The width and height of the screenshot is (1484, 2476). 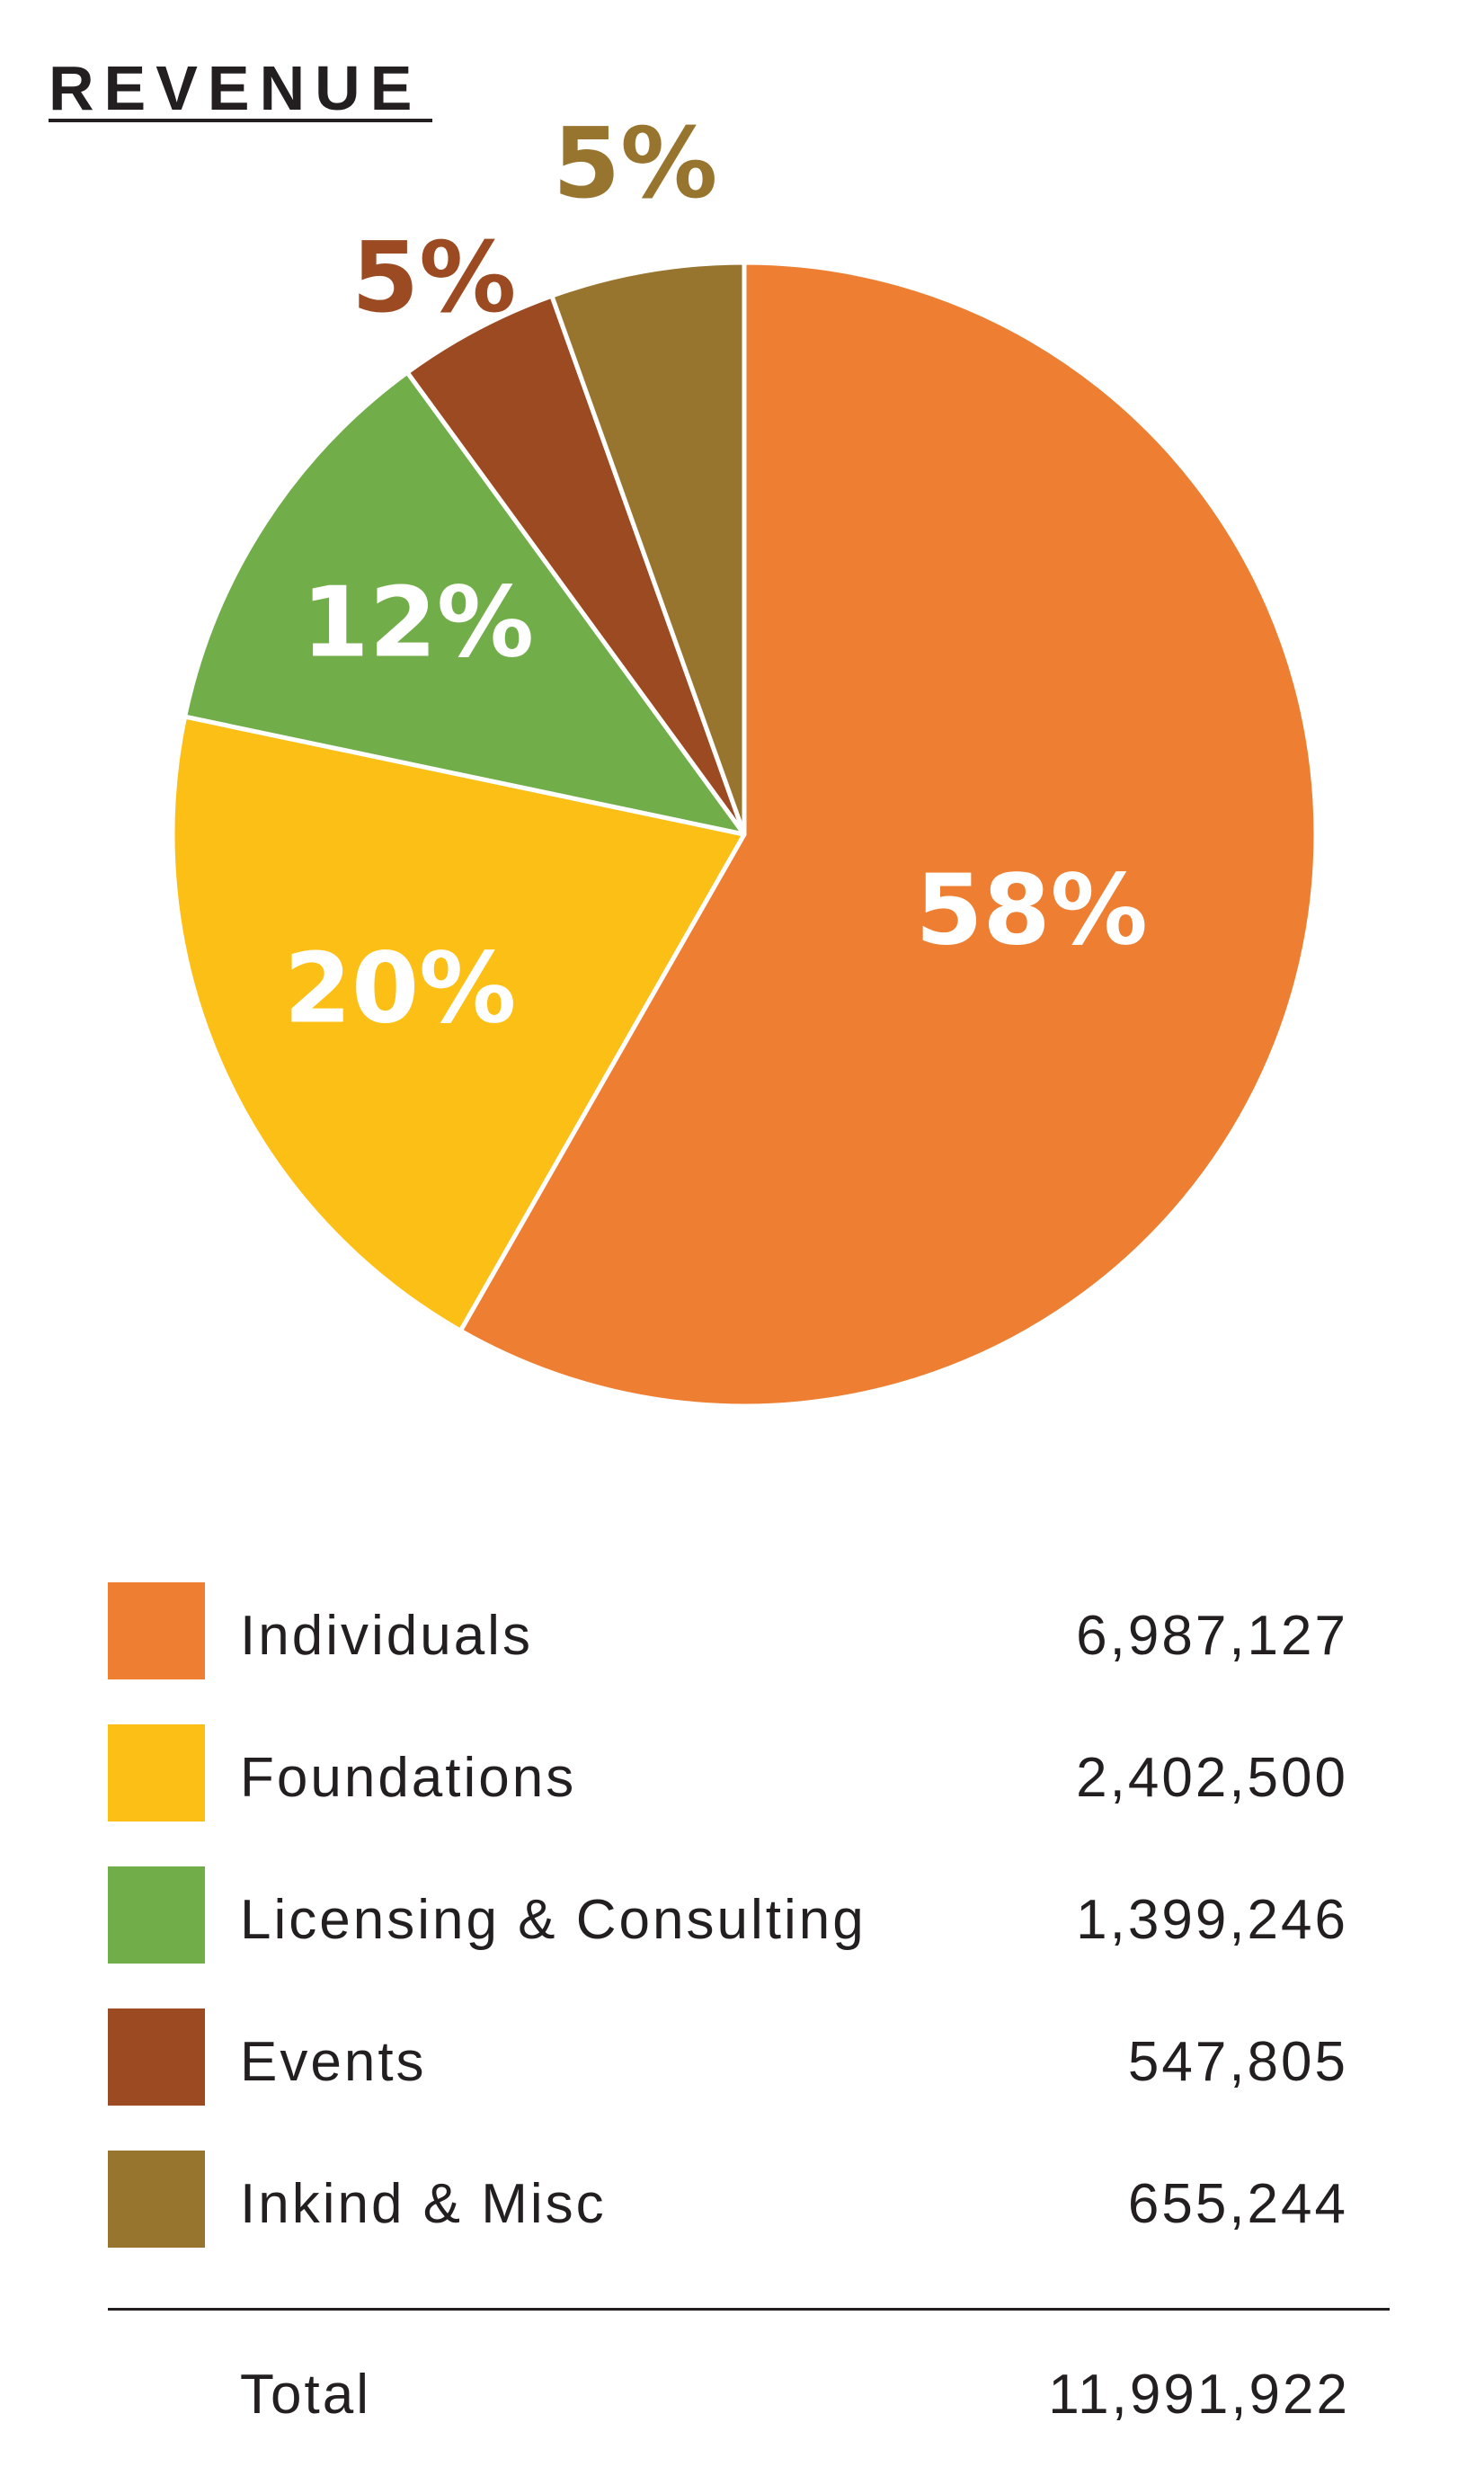 What do you see at coordinates (423, 2204) in the screenshot?
I see `legend-label-inkind: Inkind & Misc` at bounding box center [423, 2204].